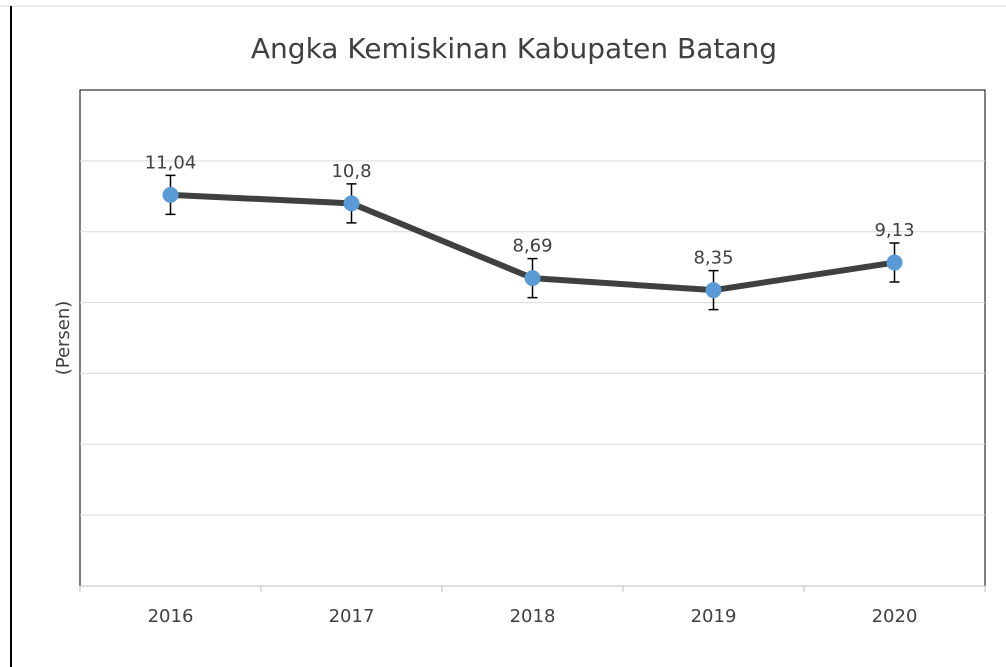 This screenshot has height=667, width=1006. I want to click on x-tick-label: 2019, so click(714, 616).